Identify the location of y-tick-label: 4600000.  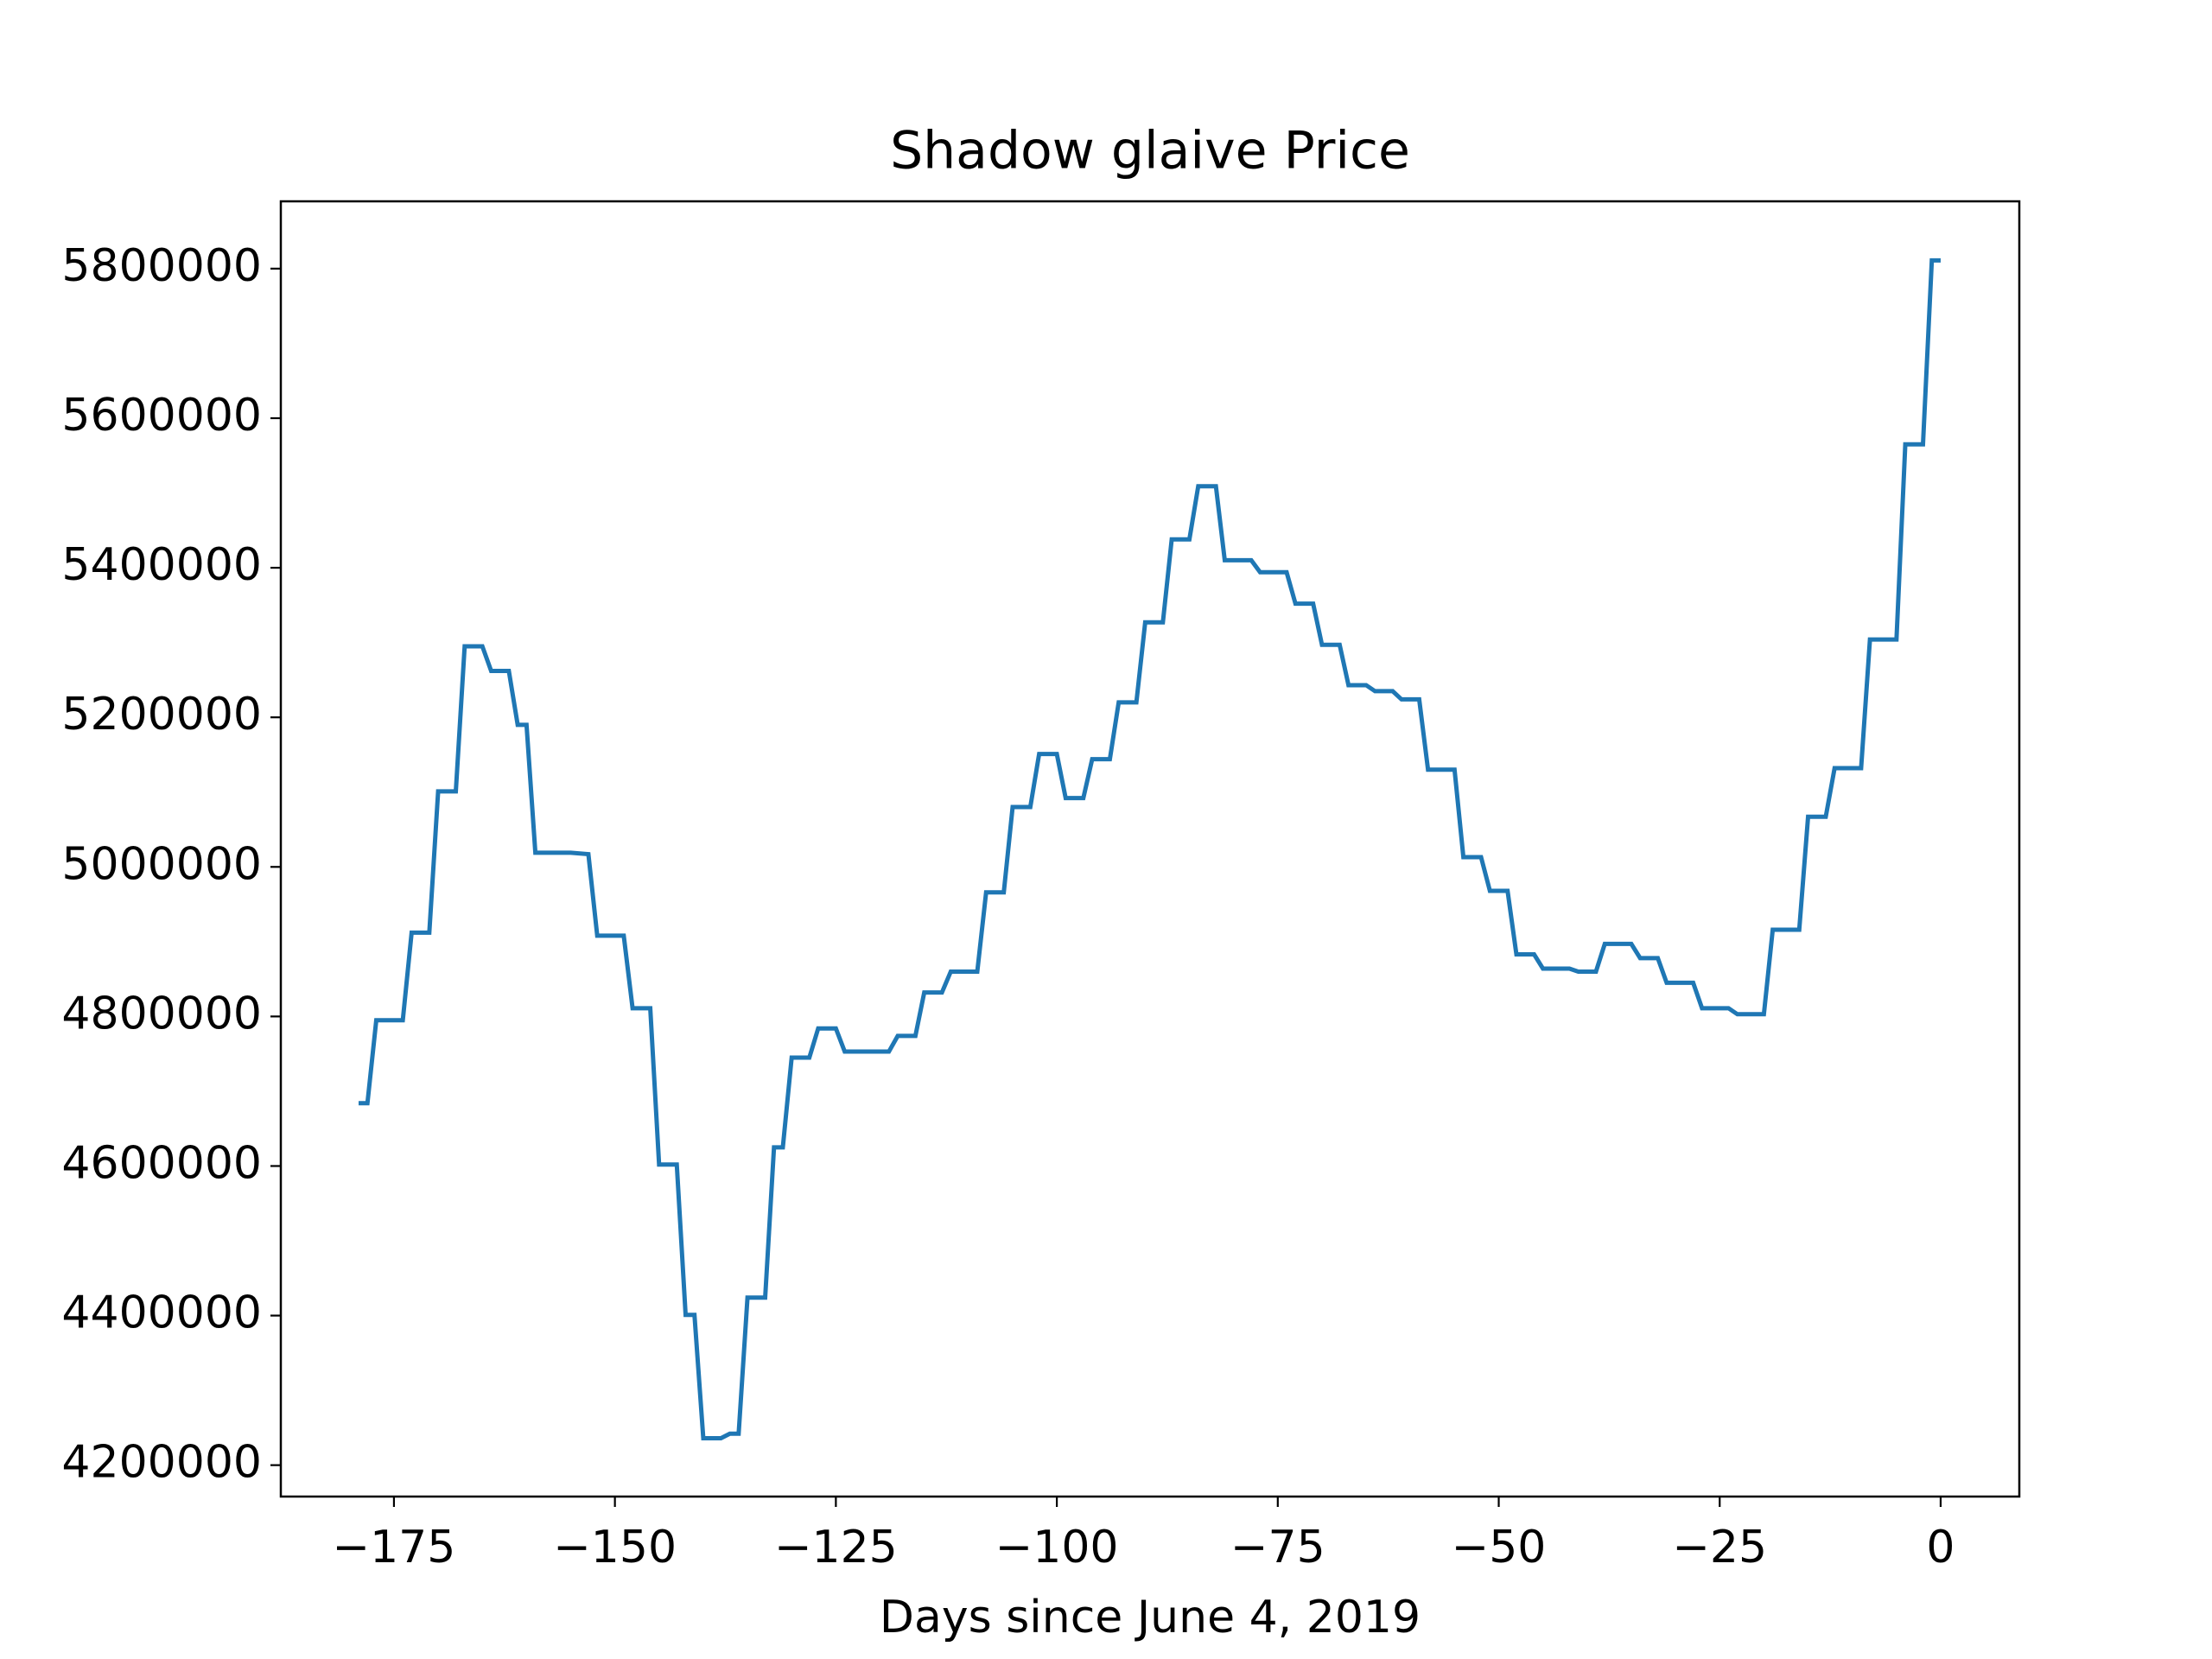
(161, 1163).